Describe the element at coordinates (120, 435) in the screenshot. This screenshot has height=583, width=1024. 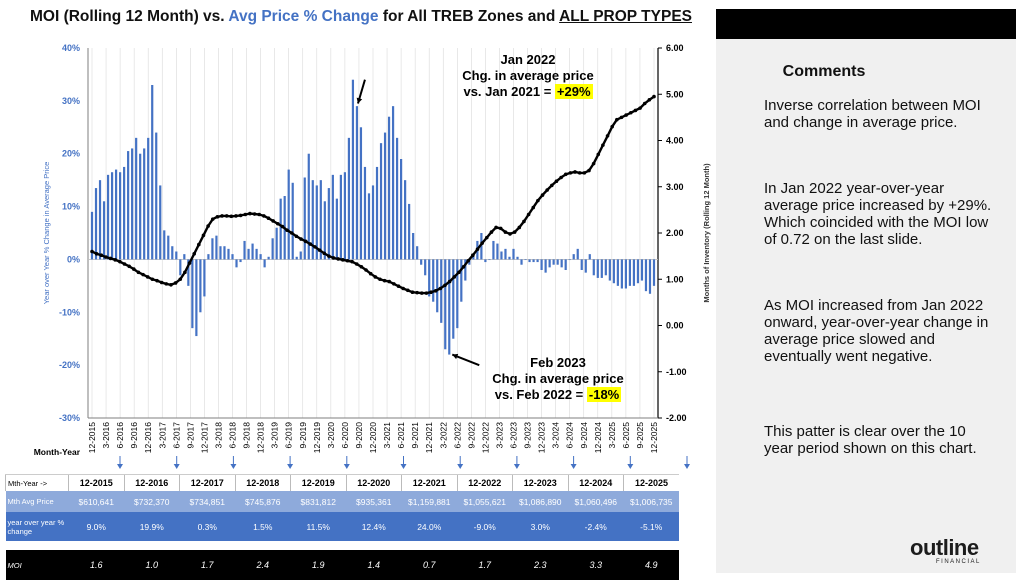
I see `x-tick-label: 6-2016` at that location.